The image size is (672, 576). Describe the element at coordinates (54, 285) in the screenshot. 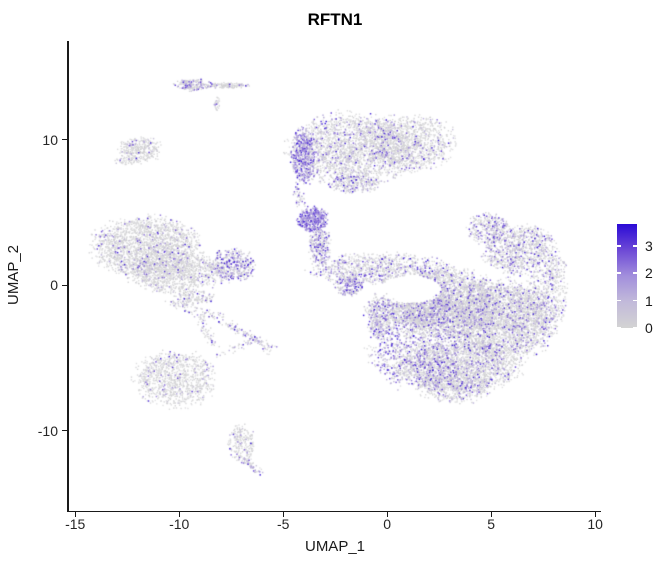

I see `y-tick-label: 0` at that location.